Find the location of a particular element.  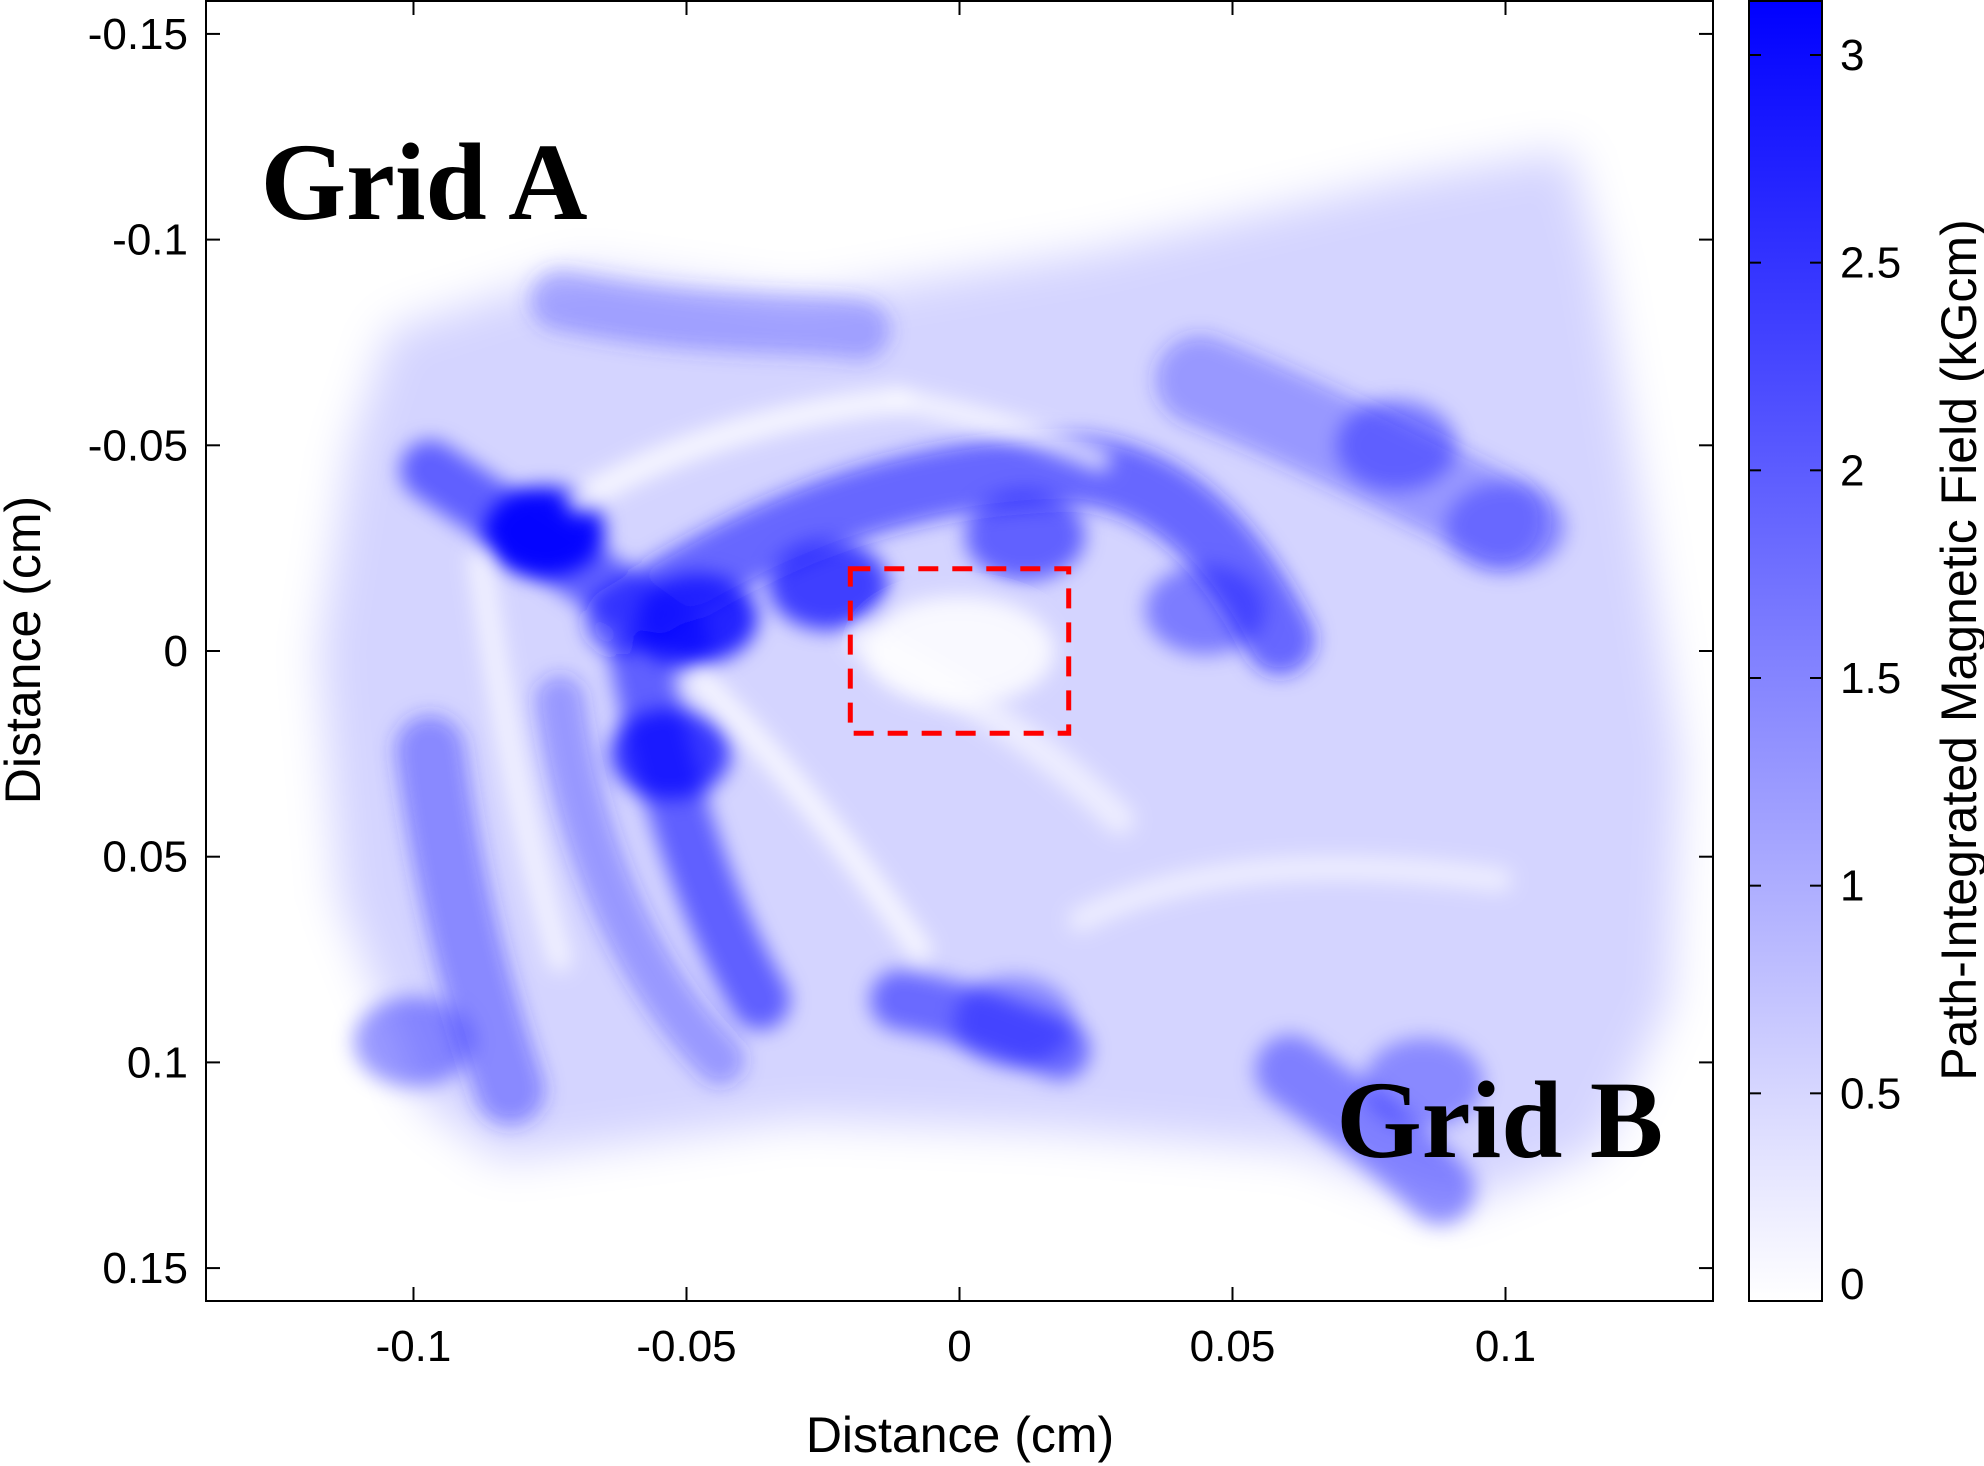

highlight-box is located at coordinates (959, 651).